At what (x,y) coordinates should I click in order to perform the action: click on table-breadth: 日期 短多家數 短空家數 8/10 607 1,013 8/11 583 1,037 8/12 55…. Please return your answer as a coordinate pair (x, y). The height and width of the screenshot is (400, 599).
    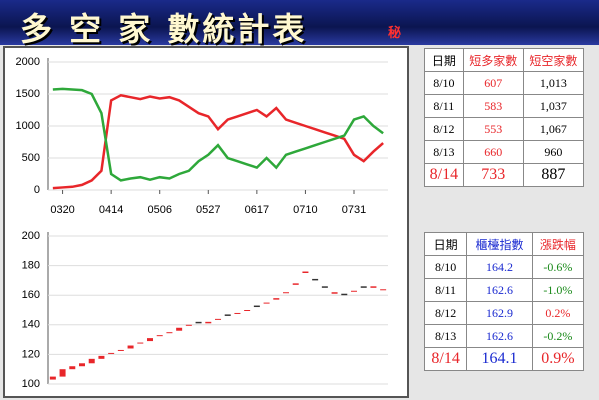
    Looking at the image, I should click on (504, 117).